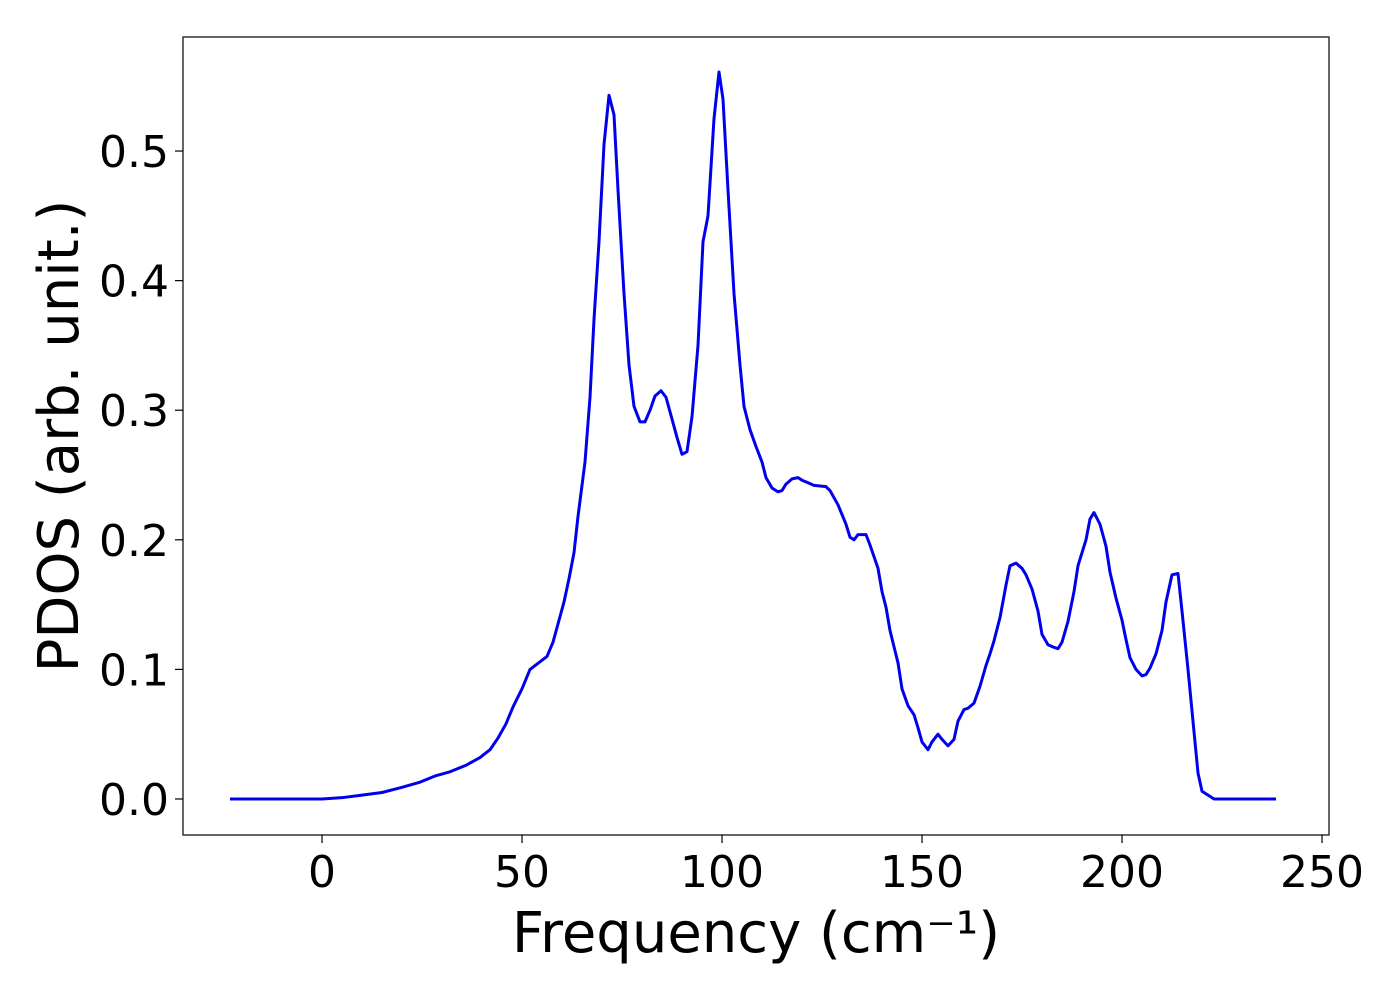 The width and height of the screenshot is (1400, 1000). Describe the element at coordinates (756, 933) in the screenshot. I see `x-axis-label: Frequency (cm⁻¹)` at that location.